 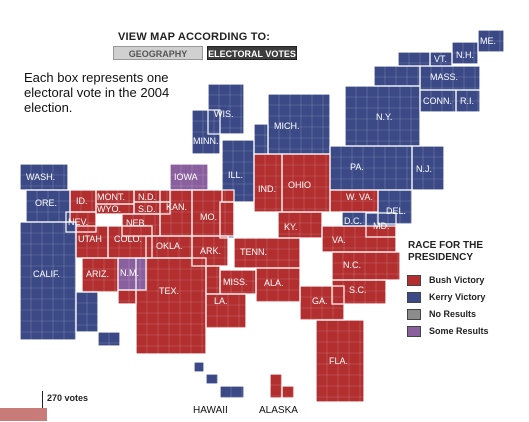 I want to click on state-ala, so click(x=278, y=285).